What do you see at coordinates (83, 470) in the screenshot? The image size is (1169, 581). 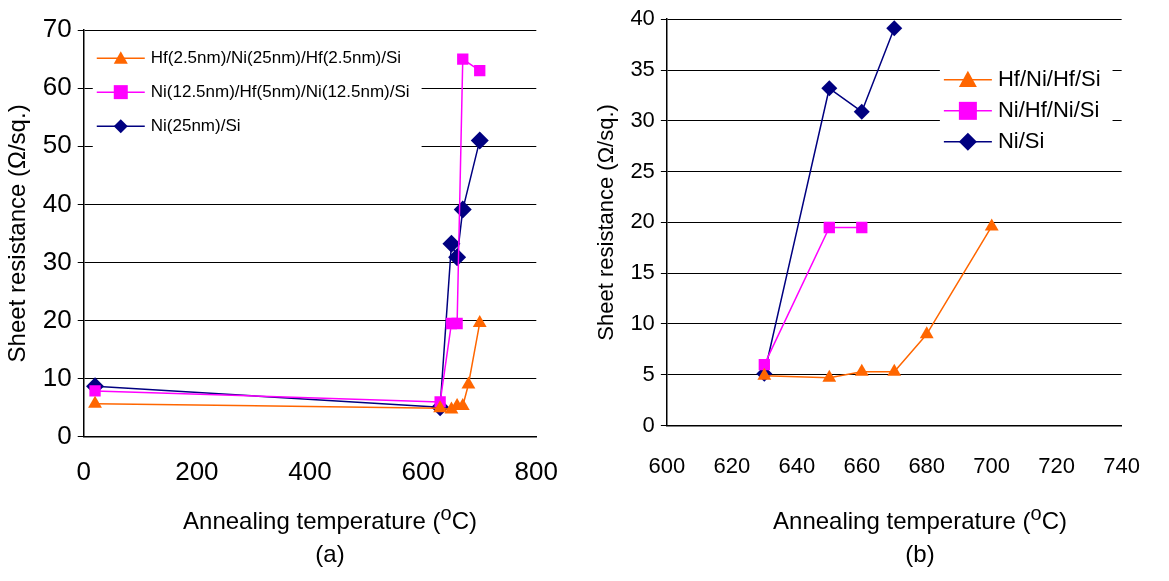 I see `x-tick-label: 0` at bounding box center [83, 470].